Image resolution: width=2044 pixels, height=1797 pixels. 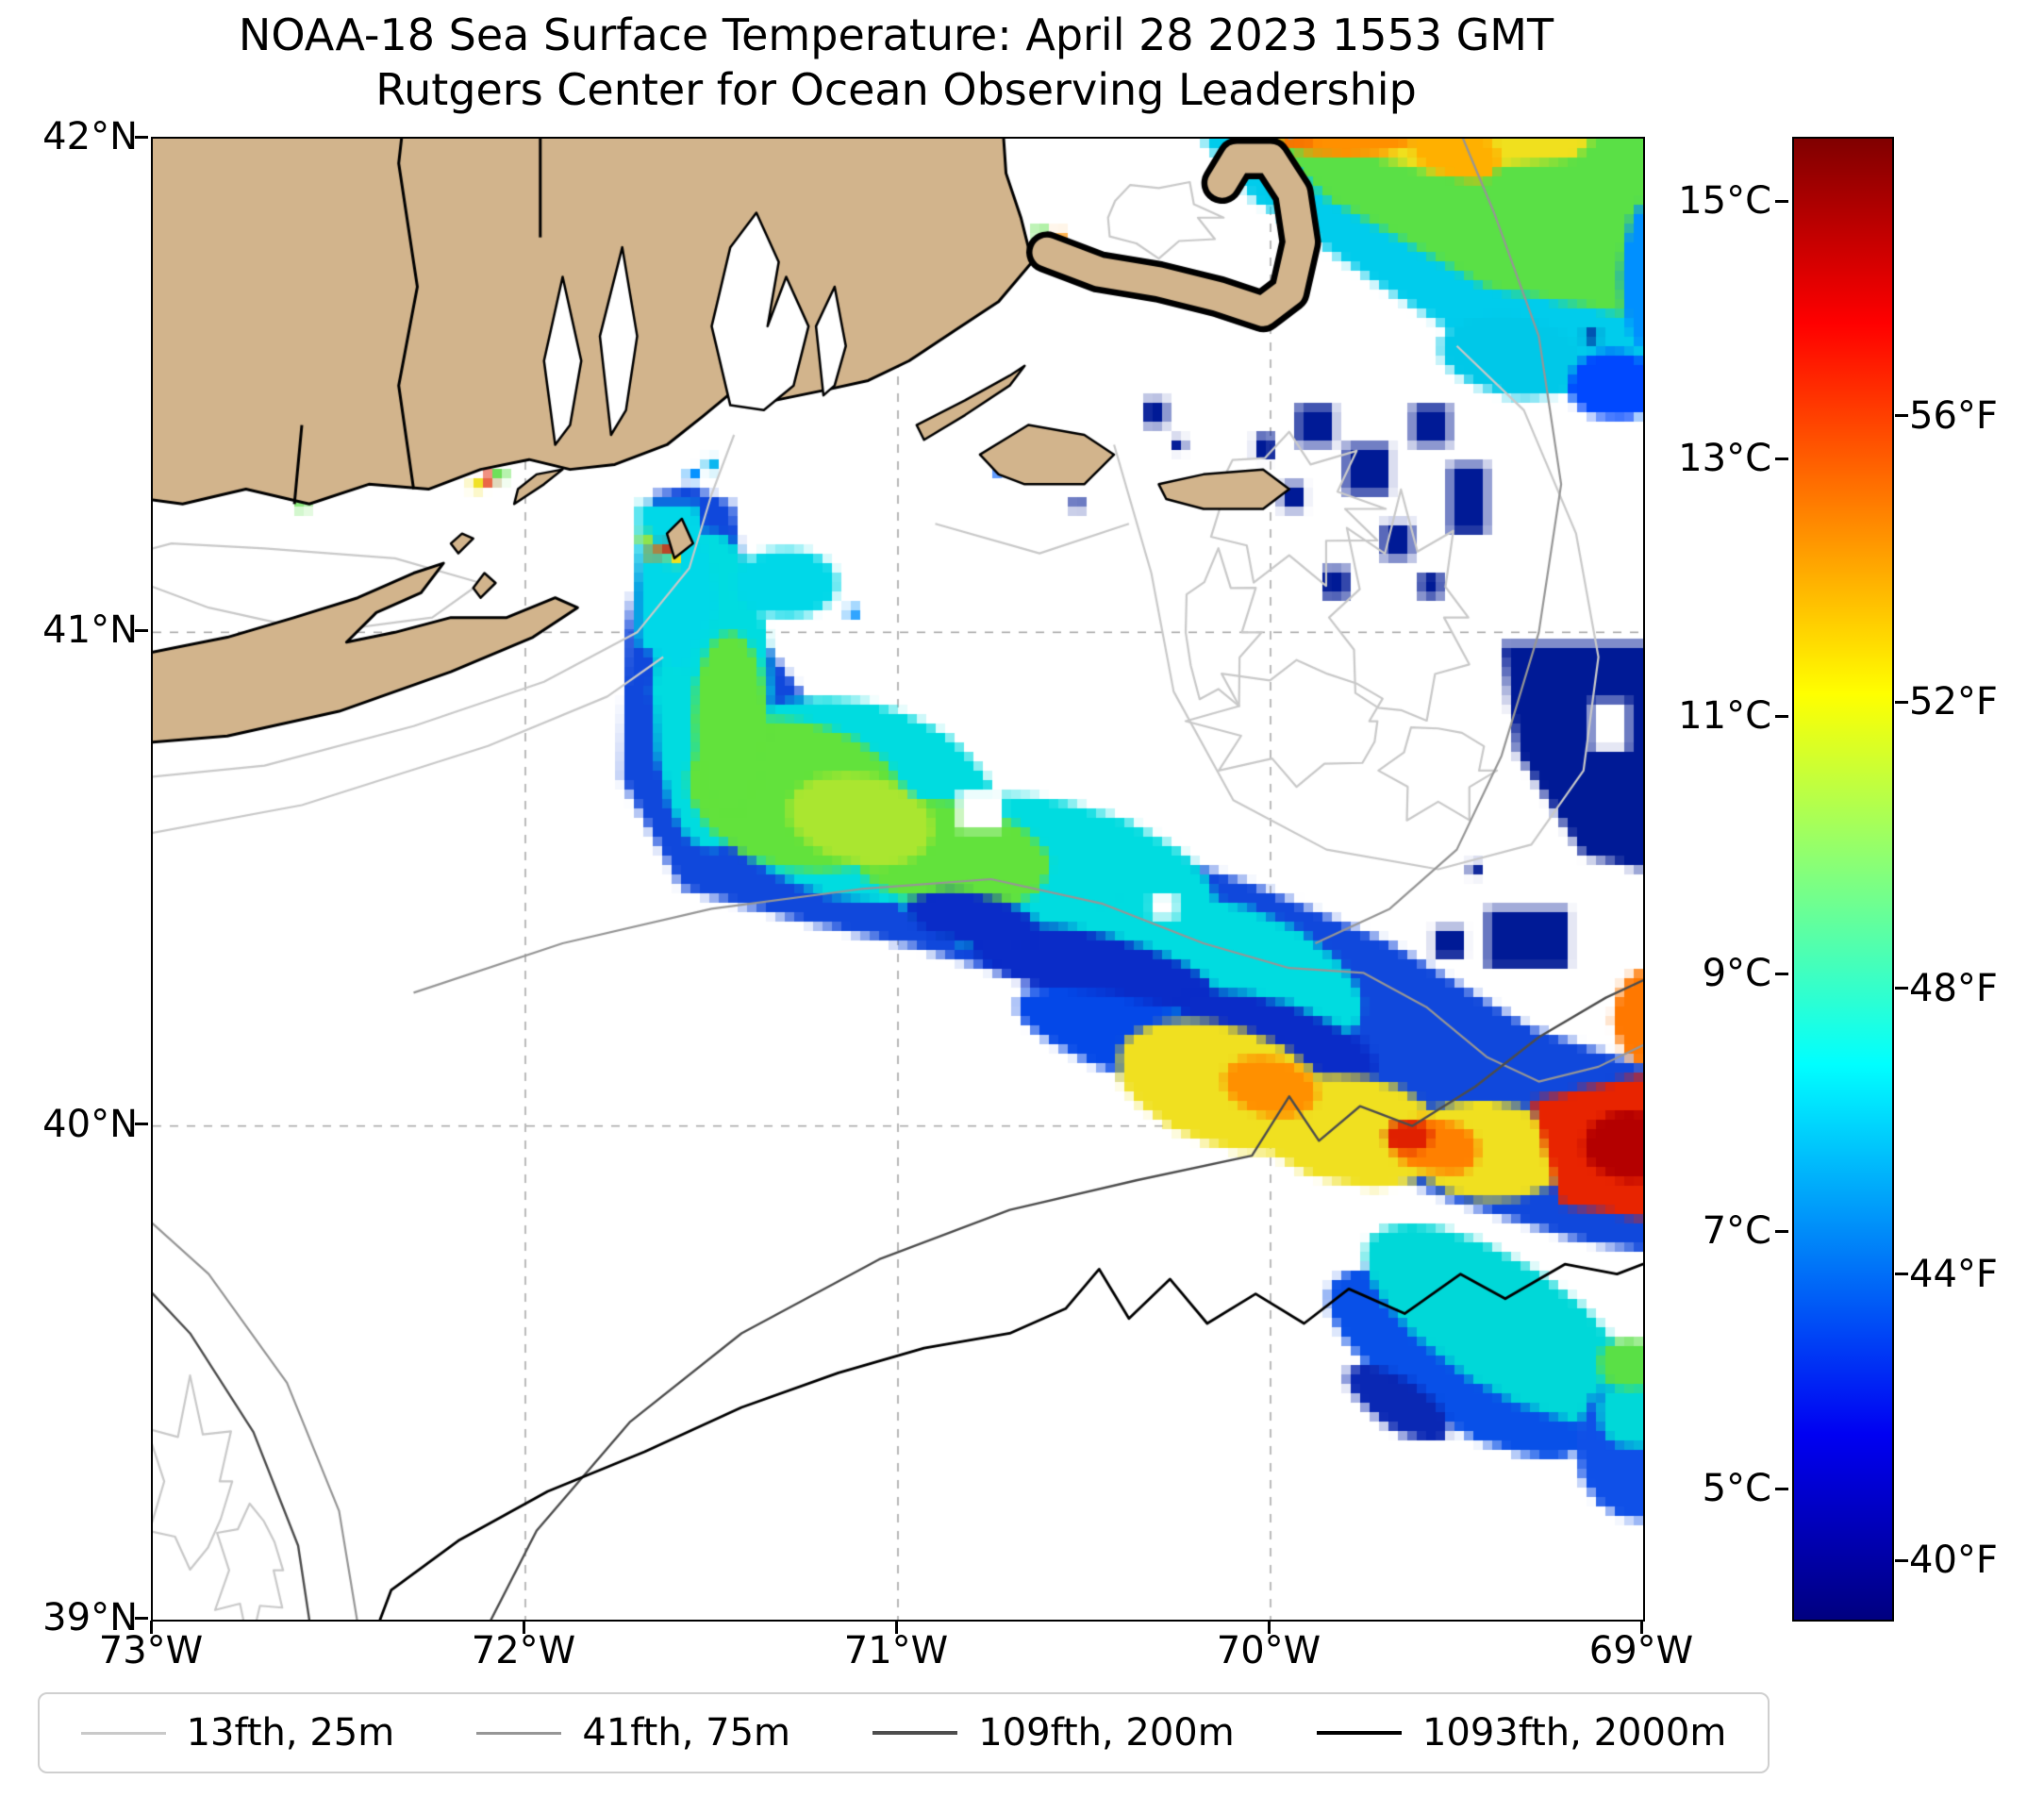 I want to click on colorbar-c-tick: 15°C, so click(x=1725, y=201).